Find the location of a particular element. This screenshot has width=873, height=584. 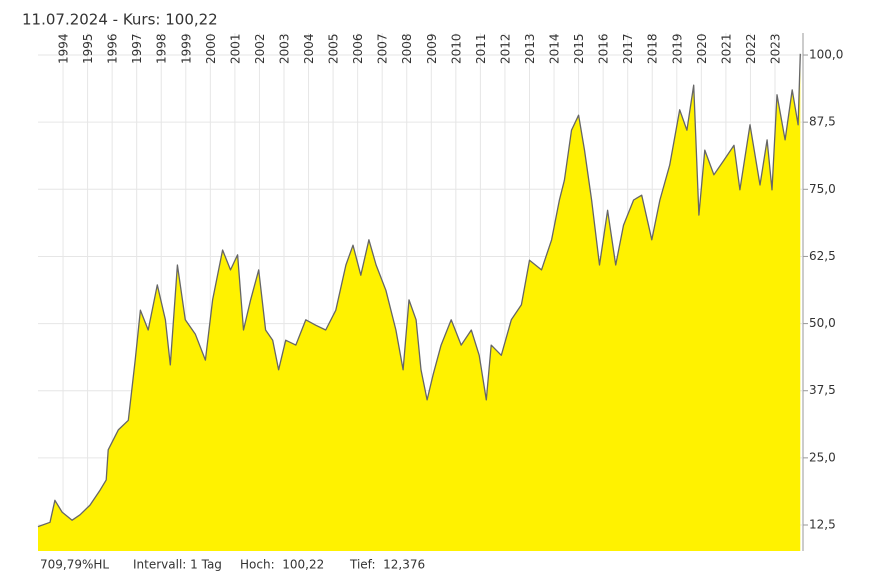

x-tick-label: 2023 is located at coordinates (775, 48).